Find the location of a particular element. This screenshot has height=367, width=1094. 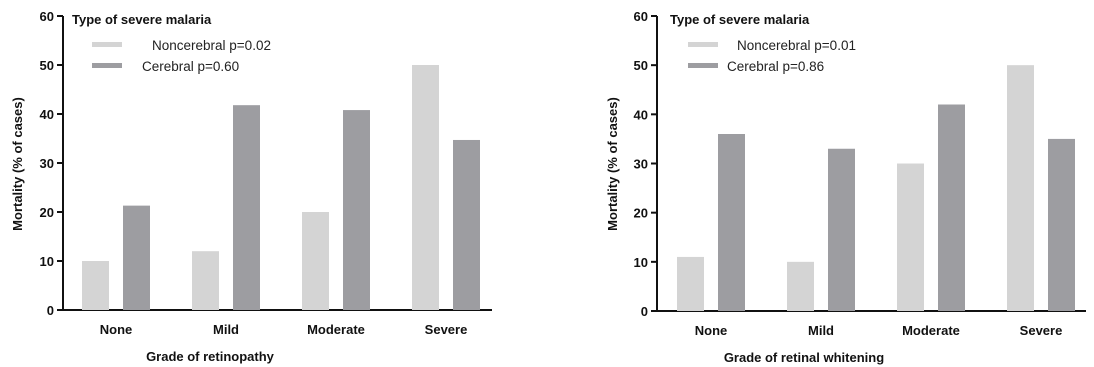

x-axis-title: Grade of retinal whitening is located at coordinates (804, 357).